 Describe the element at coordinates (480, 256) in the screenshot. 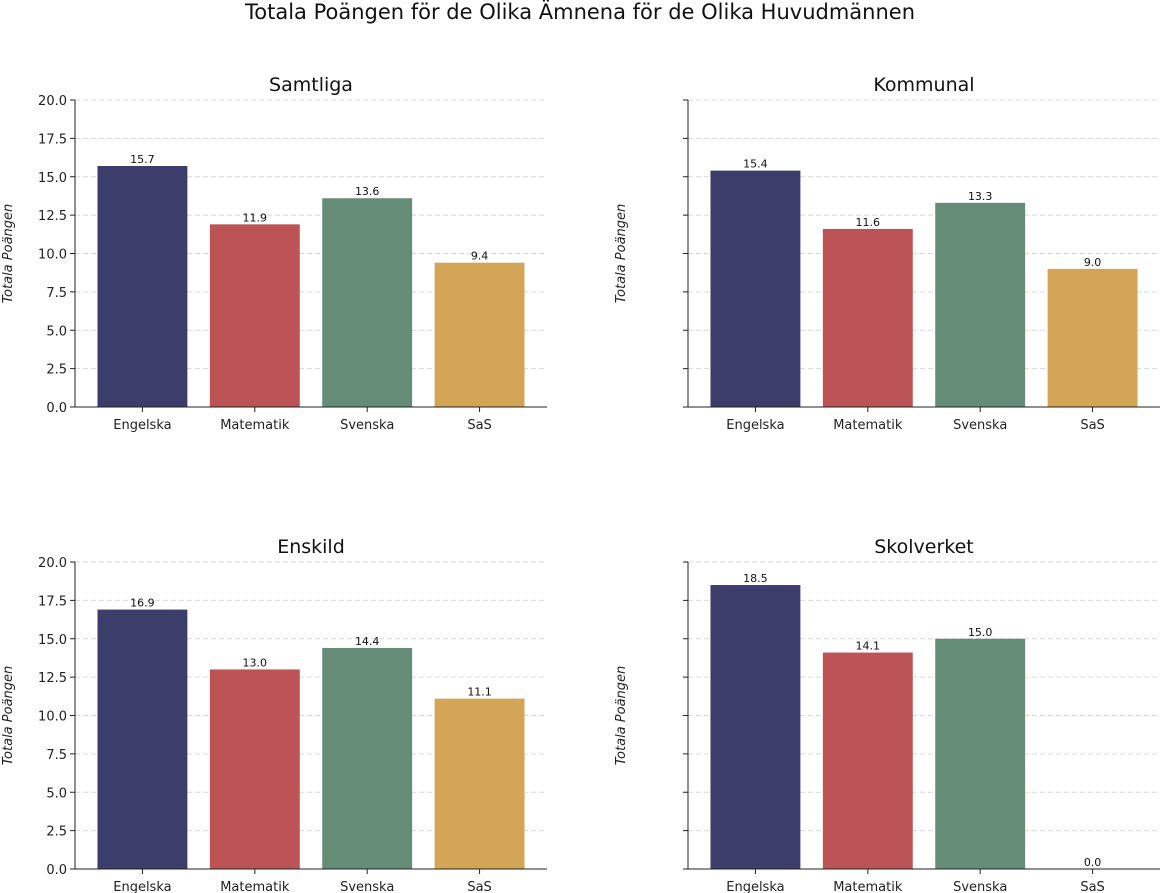

I see `bar-value-label: 9.4` at that location.